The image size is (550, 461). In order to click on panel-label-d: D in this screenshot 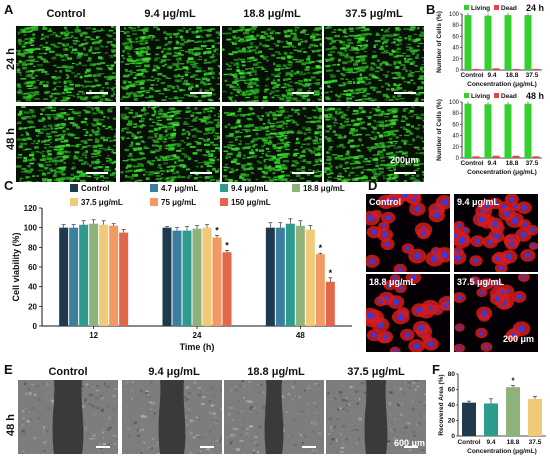, I will do `click(373, 185)`.